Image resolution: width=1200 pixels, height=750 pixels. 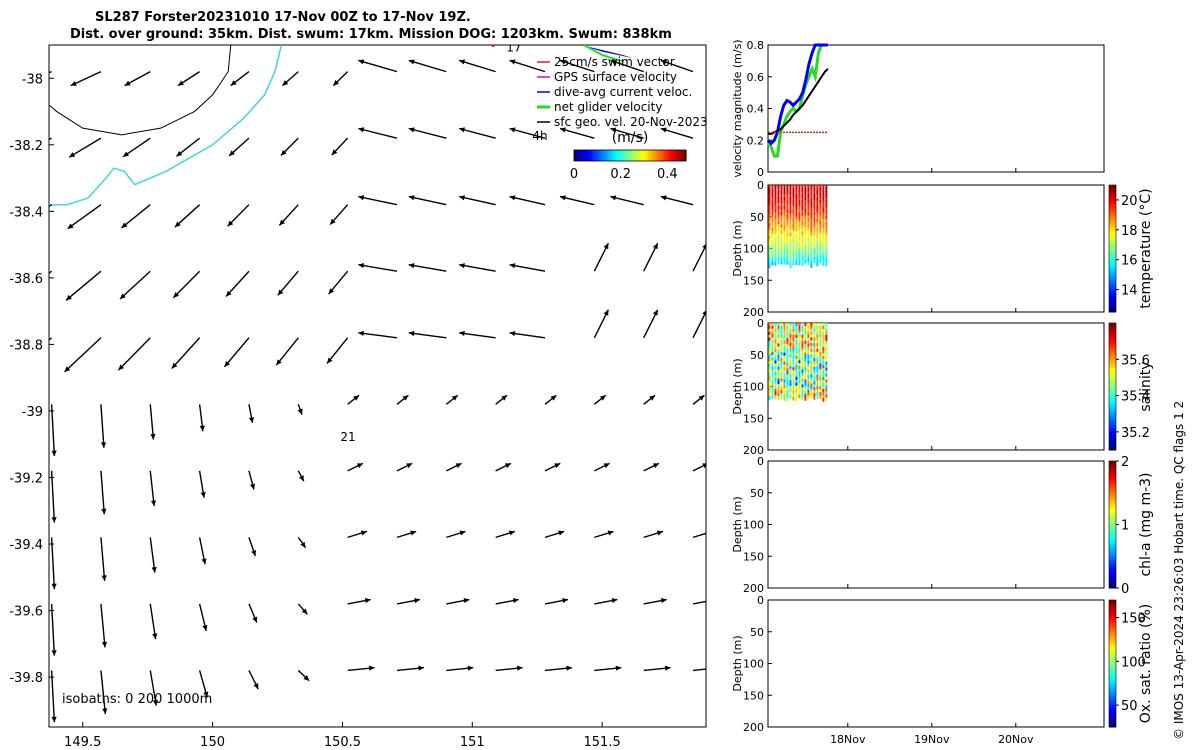 What do you see at coordinates (753, 525) in the screenshot?
I see `panel-ytick-label: 100` at bounding box center [753, 525].